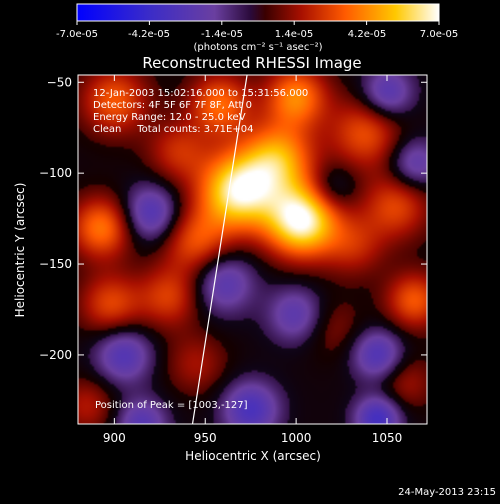 This screenshot has height=504, width=500. I want to click on x-tick-label-2: 1000, so click(296, 438).